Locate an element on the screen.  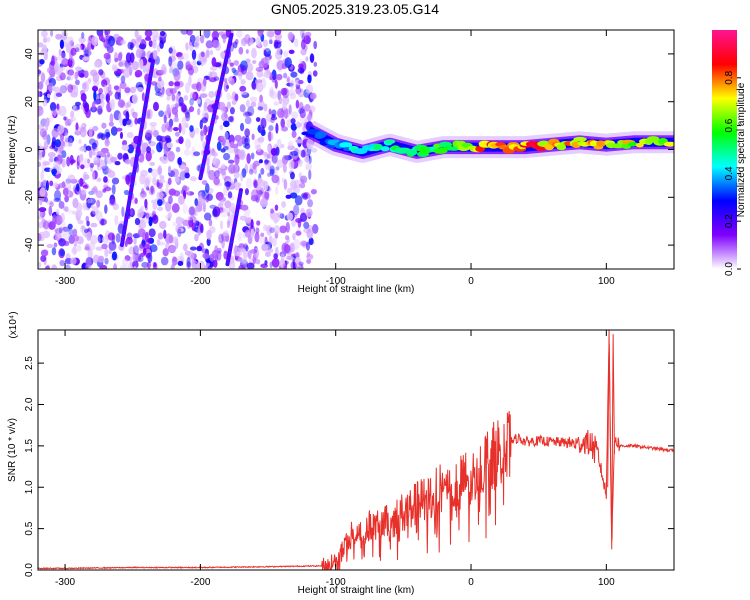
snr-x-tick-label: -300 is located at coordinates (65, 582).